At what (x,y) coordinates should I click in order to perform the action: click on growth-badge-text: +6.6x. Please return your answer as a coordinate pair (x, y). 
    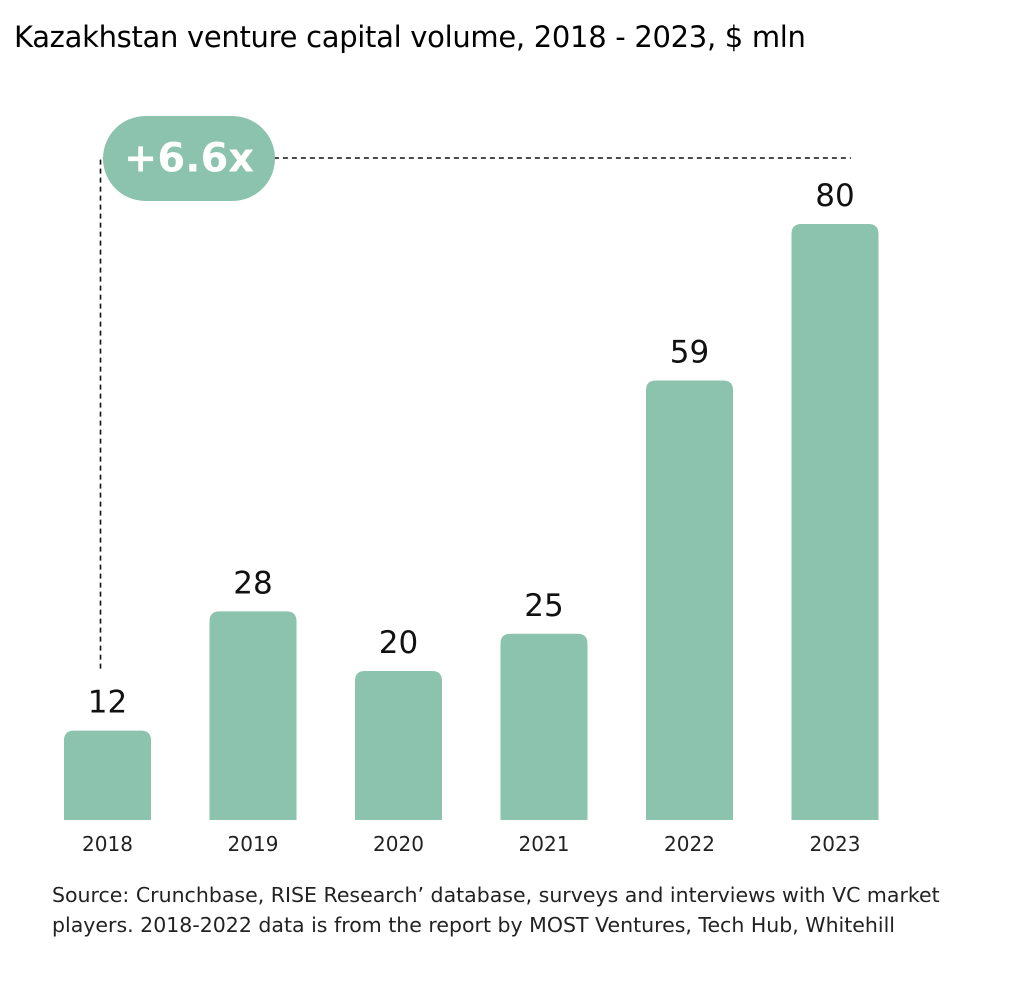
    Looking at the image, I should click on (189, 159).